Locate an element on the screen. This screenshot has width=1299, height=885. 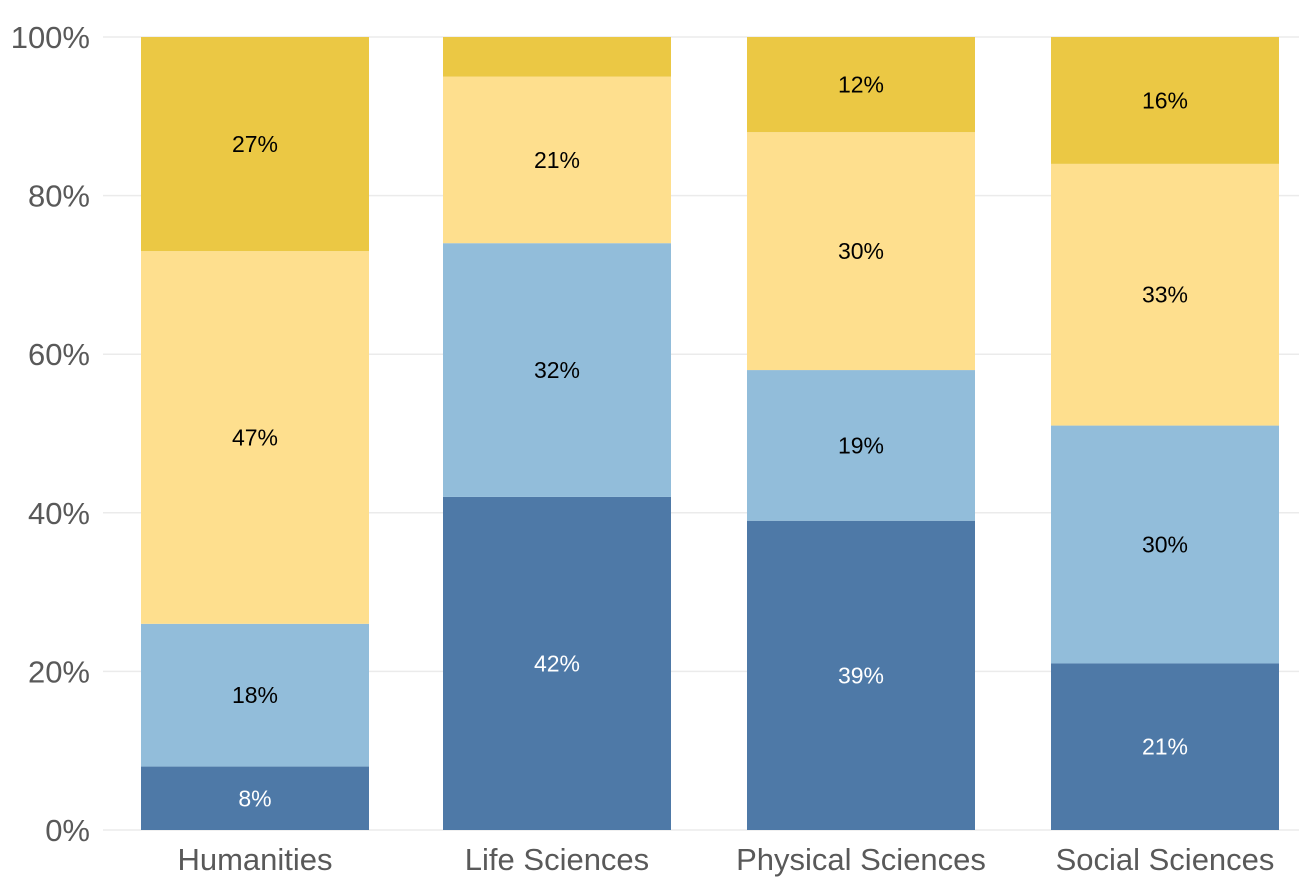
y-tick-label: 40% is located at coordinates (59, 513).